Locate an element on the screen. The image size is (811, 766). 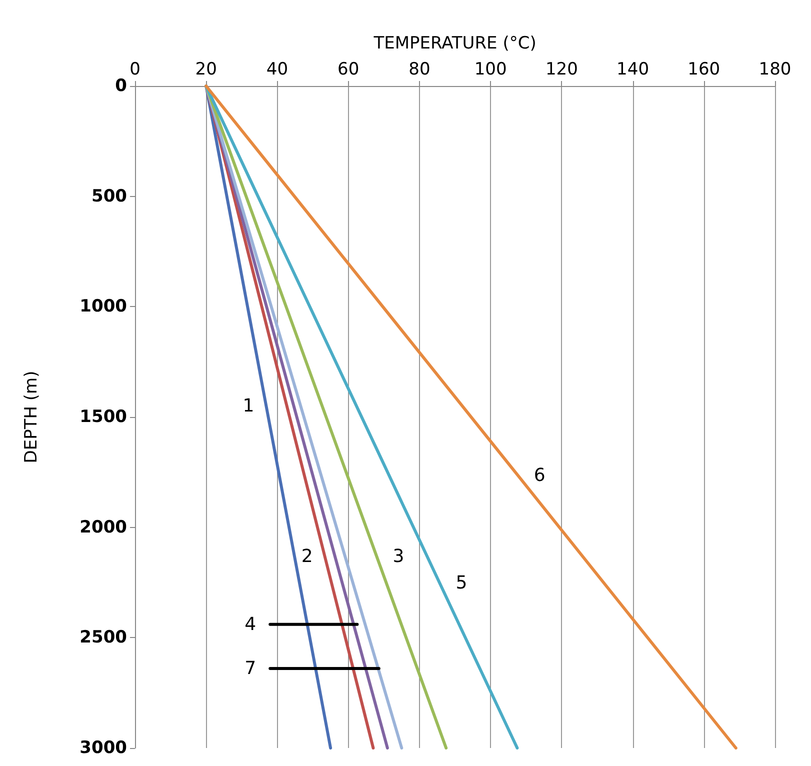
y-tick-label: 500 is located at coordinates (110, 196).